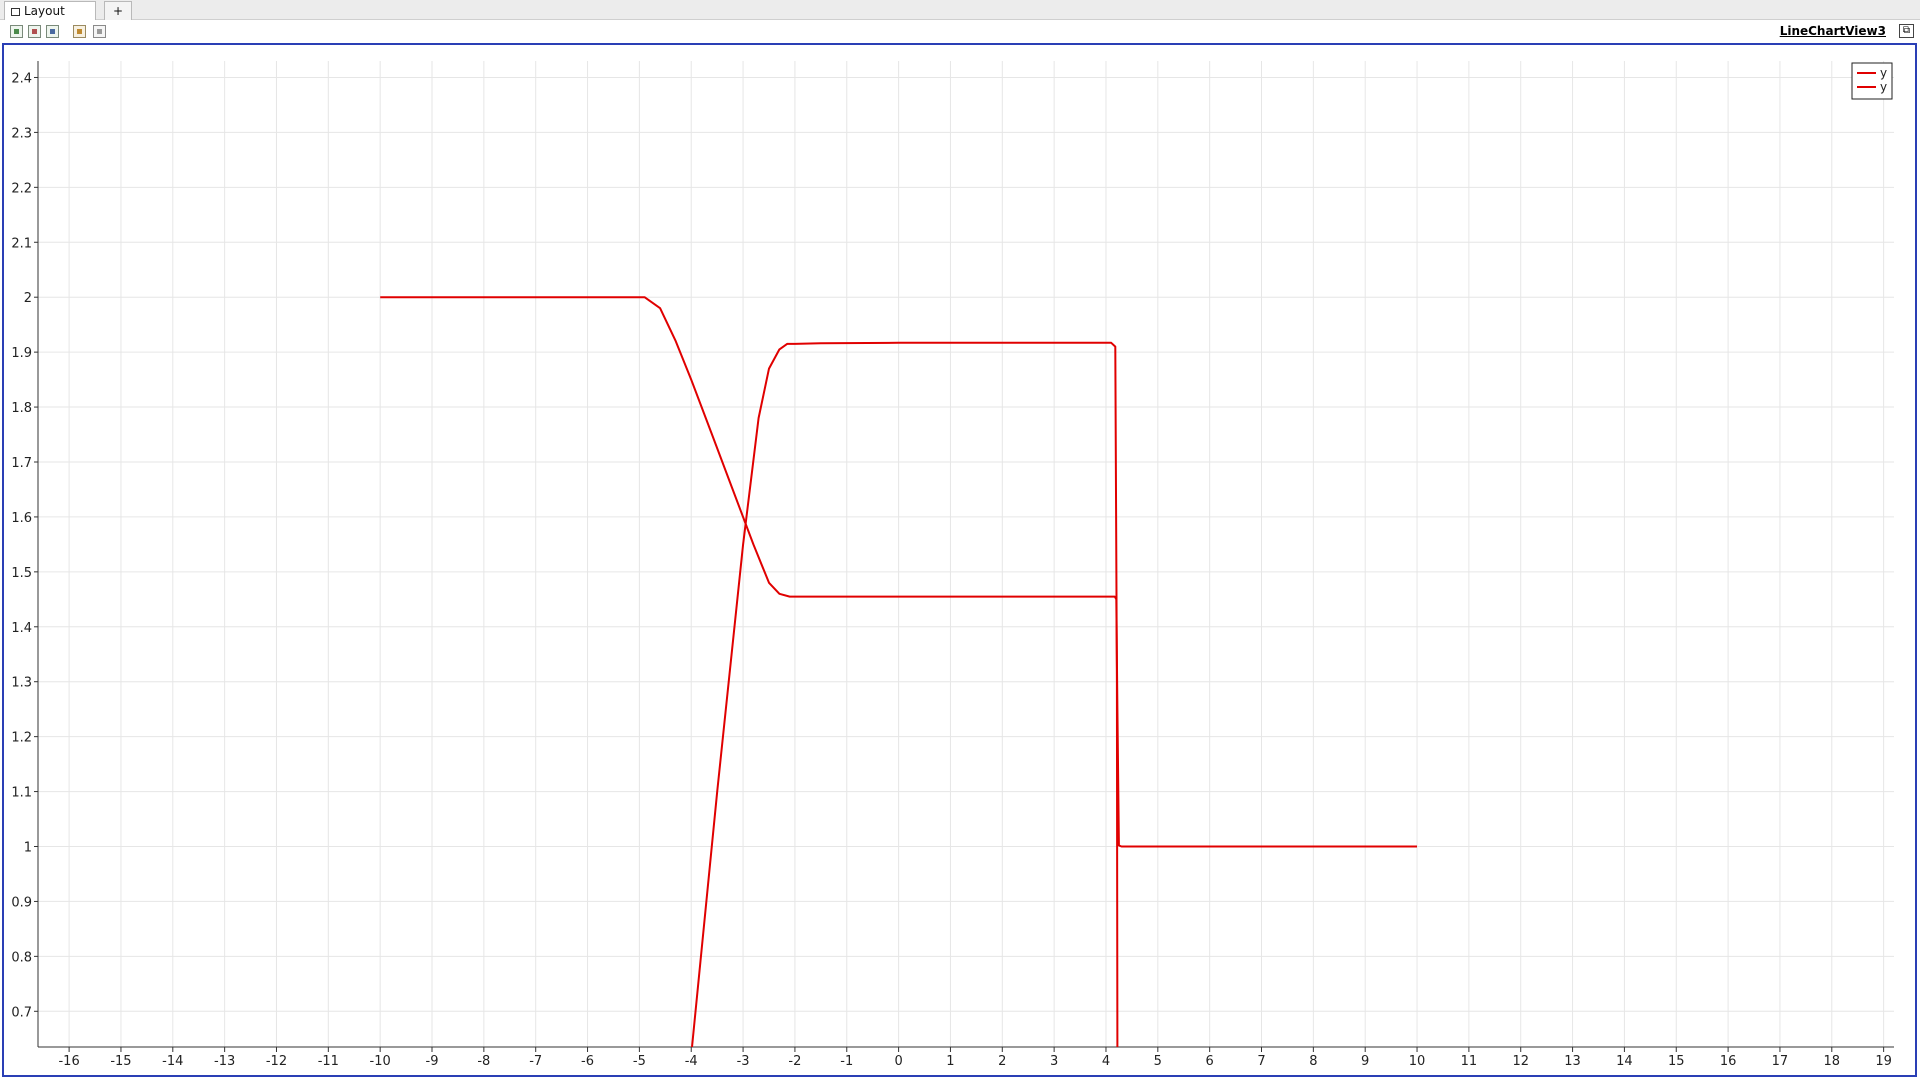  What do you see at coordinates (28, 848) in the screenshot?
I see `y-tick-label: 1` at bounding box center [28, 848].